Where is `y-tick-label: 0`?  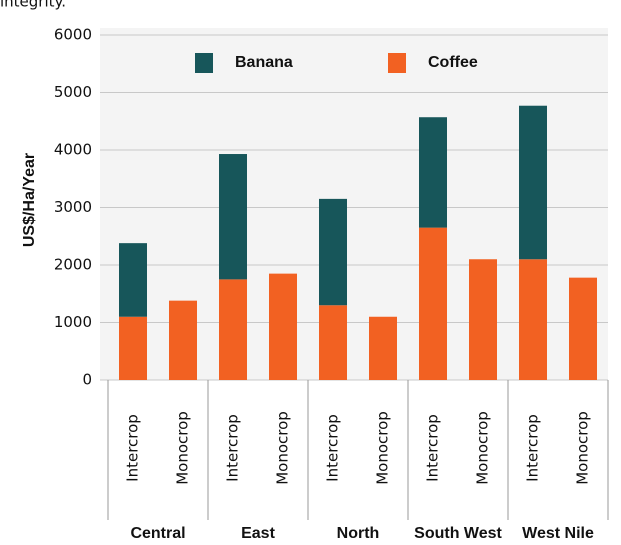
y-tick-label: 0 is located at coordinates (87, 380).